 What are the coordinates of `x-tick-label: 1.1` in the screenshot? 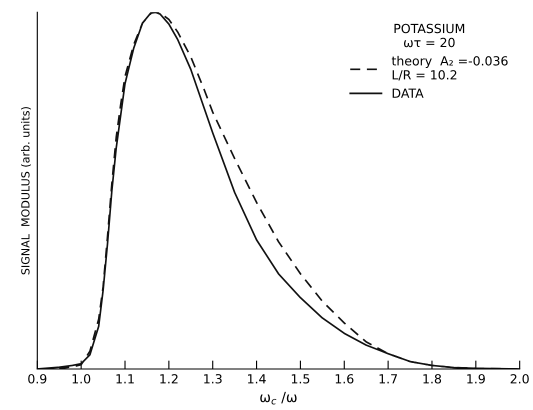 It's located at (125, 379).